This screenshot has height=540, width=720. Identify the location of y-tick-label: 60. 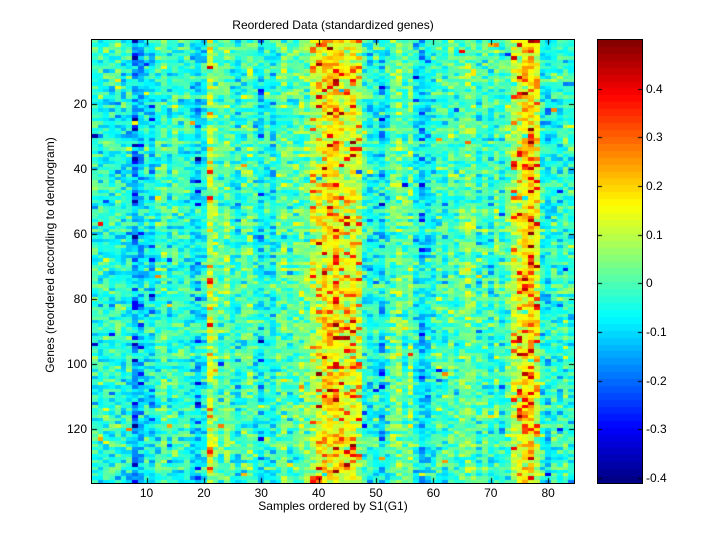
(80, 233).